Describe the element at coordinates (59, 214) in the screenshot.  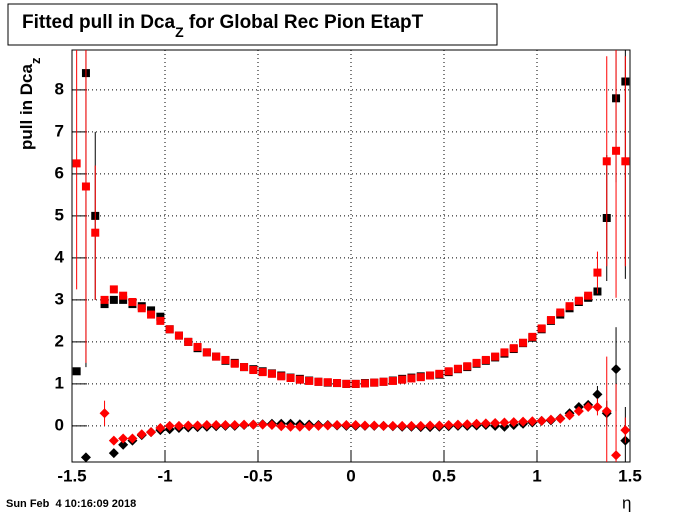
I see `y-tick-label: 5` at that location.